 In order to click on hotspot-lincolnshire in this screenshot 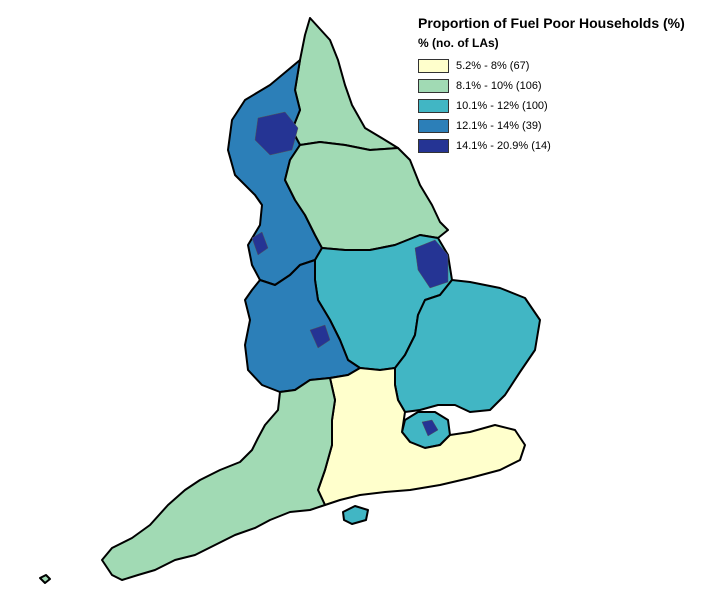, I will do `click(431, 264)`.